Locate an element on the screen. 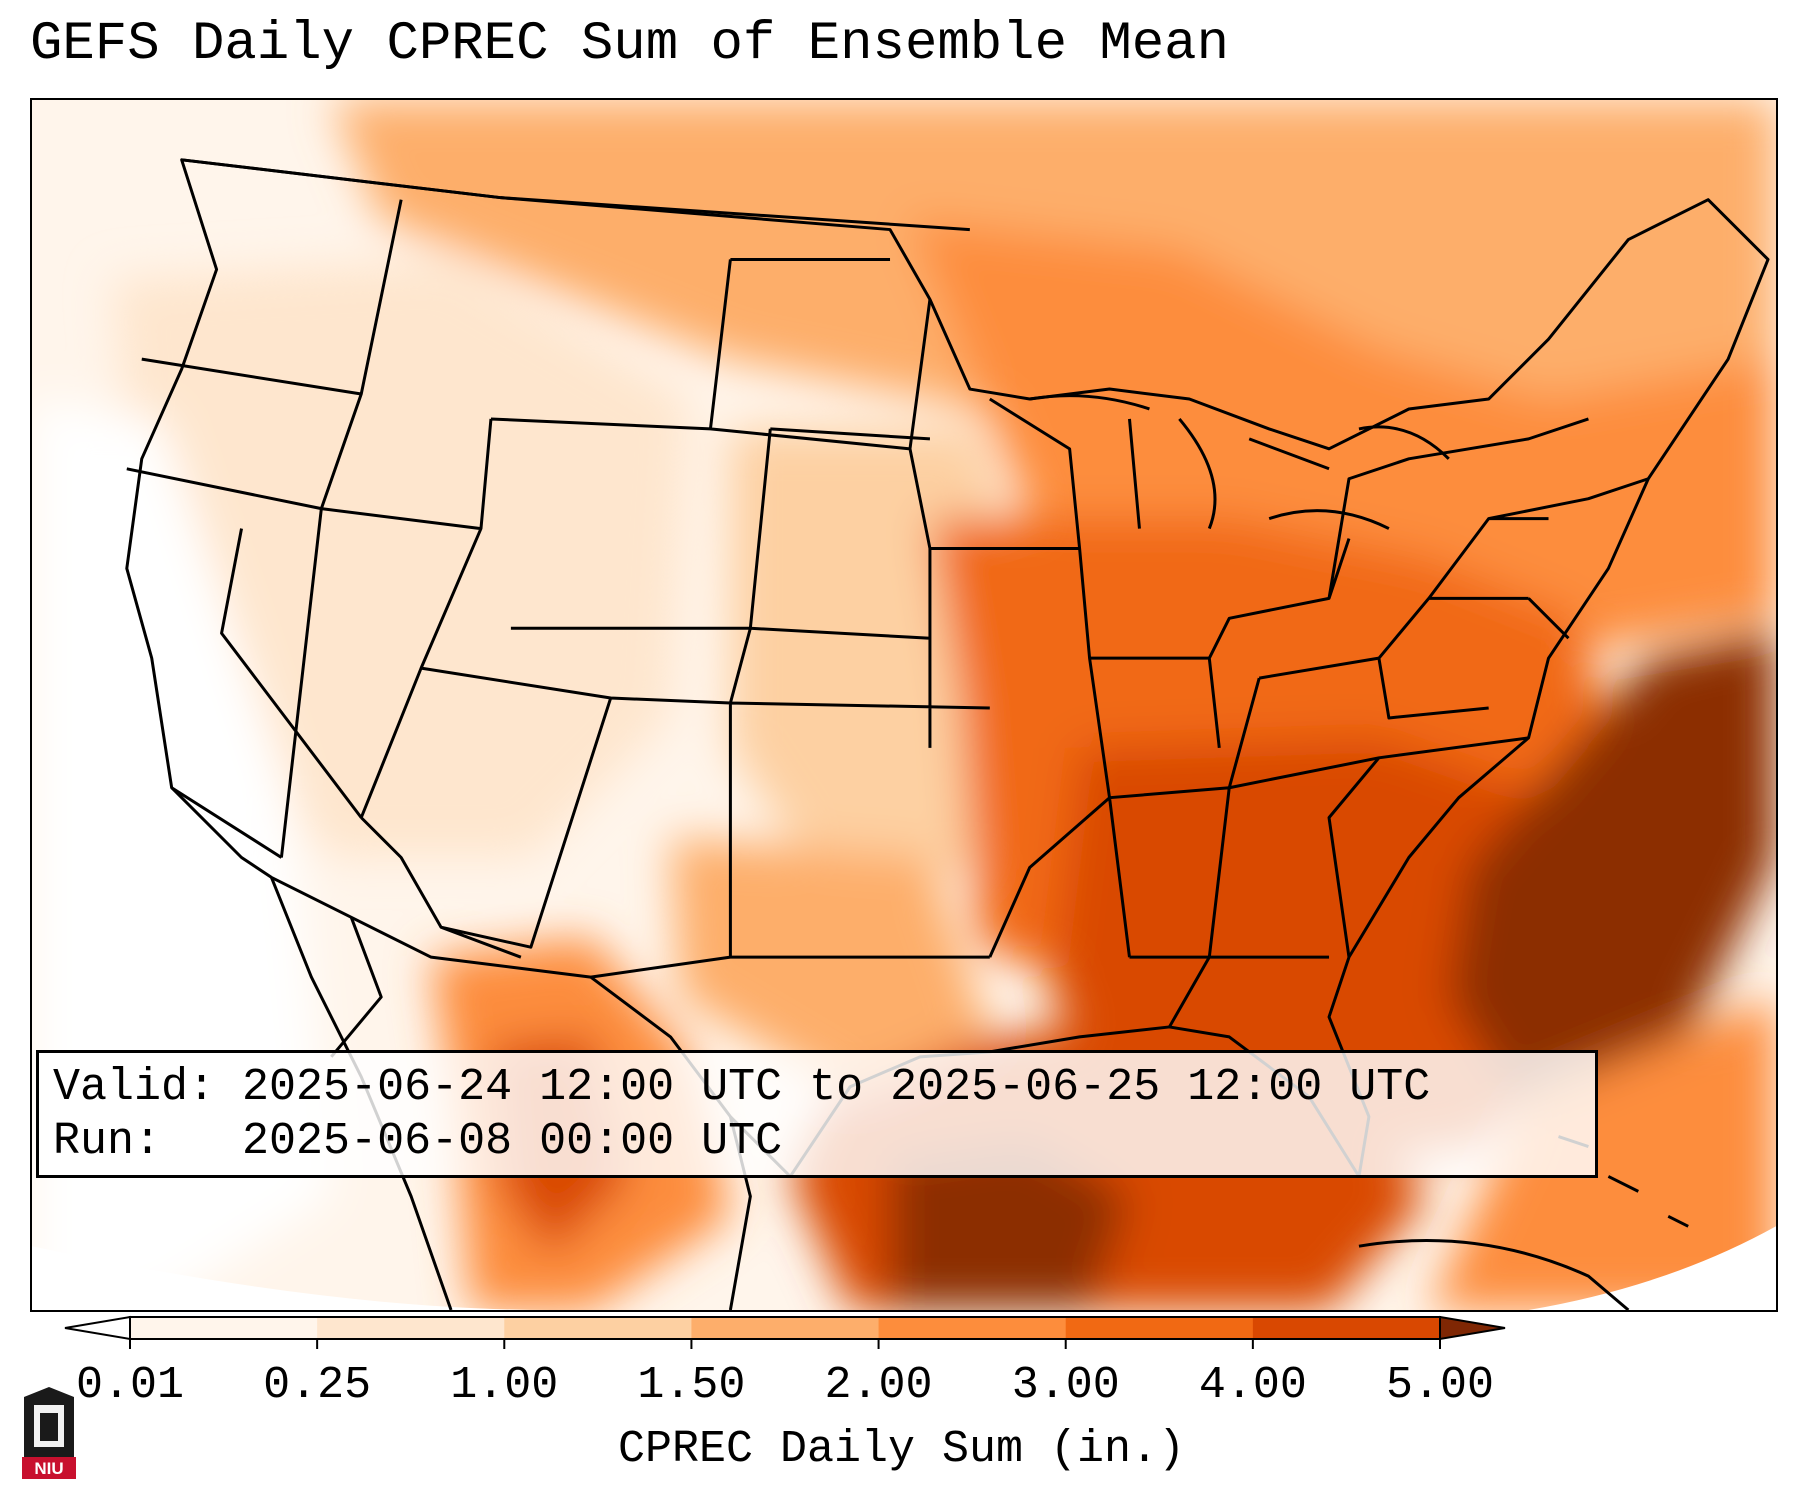 Image resolution: width=1803 pixels, height=1500 pixels. colorbar-over-extension is located at coordinates (1472, 1328).